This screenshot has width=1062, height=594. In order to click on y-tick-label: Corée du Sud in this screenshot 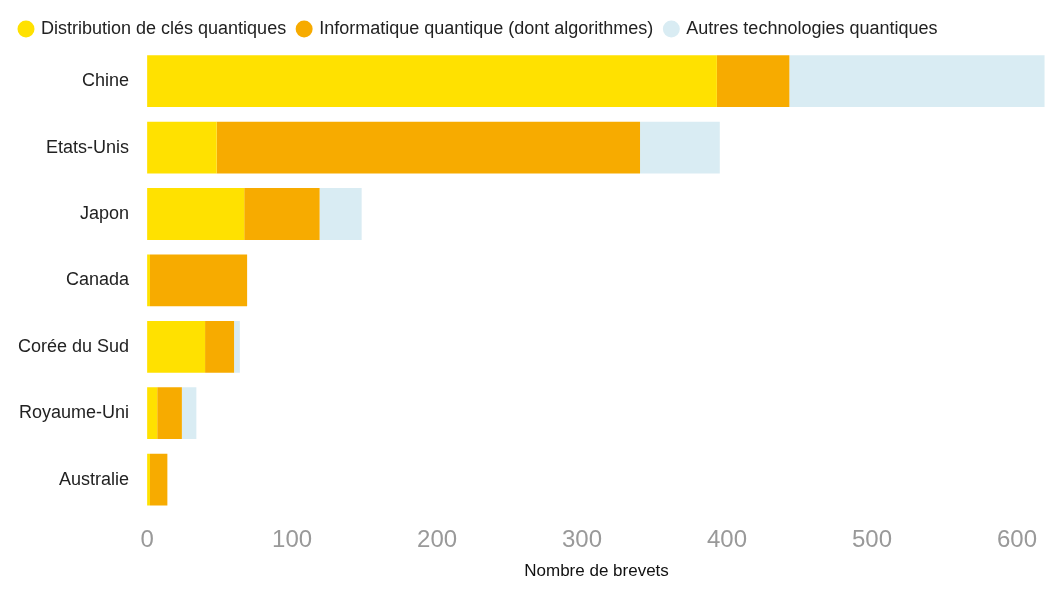, I will do `click(74, 345)`.